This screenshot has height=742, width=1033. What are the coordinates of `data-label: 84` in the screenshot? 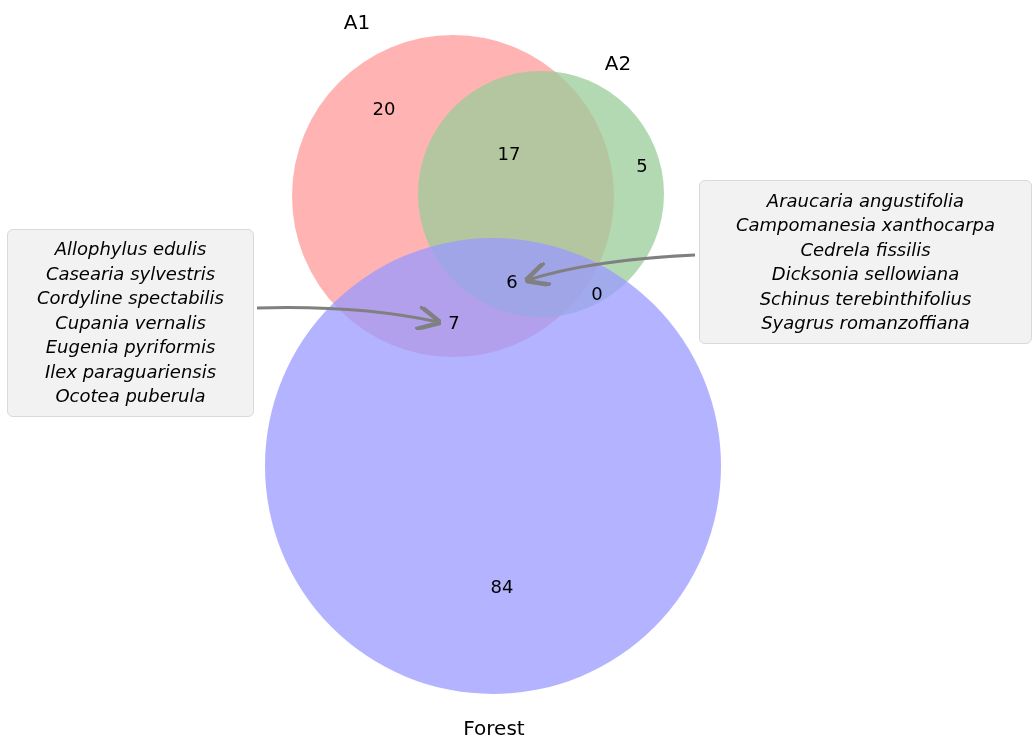 It's located at (502, 586).